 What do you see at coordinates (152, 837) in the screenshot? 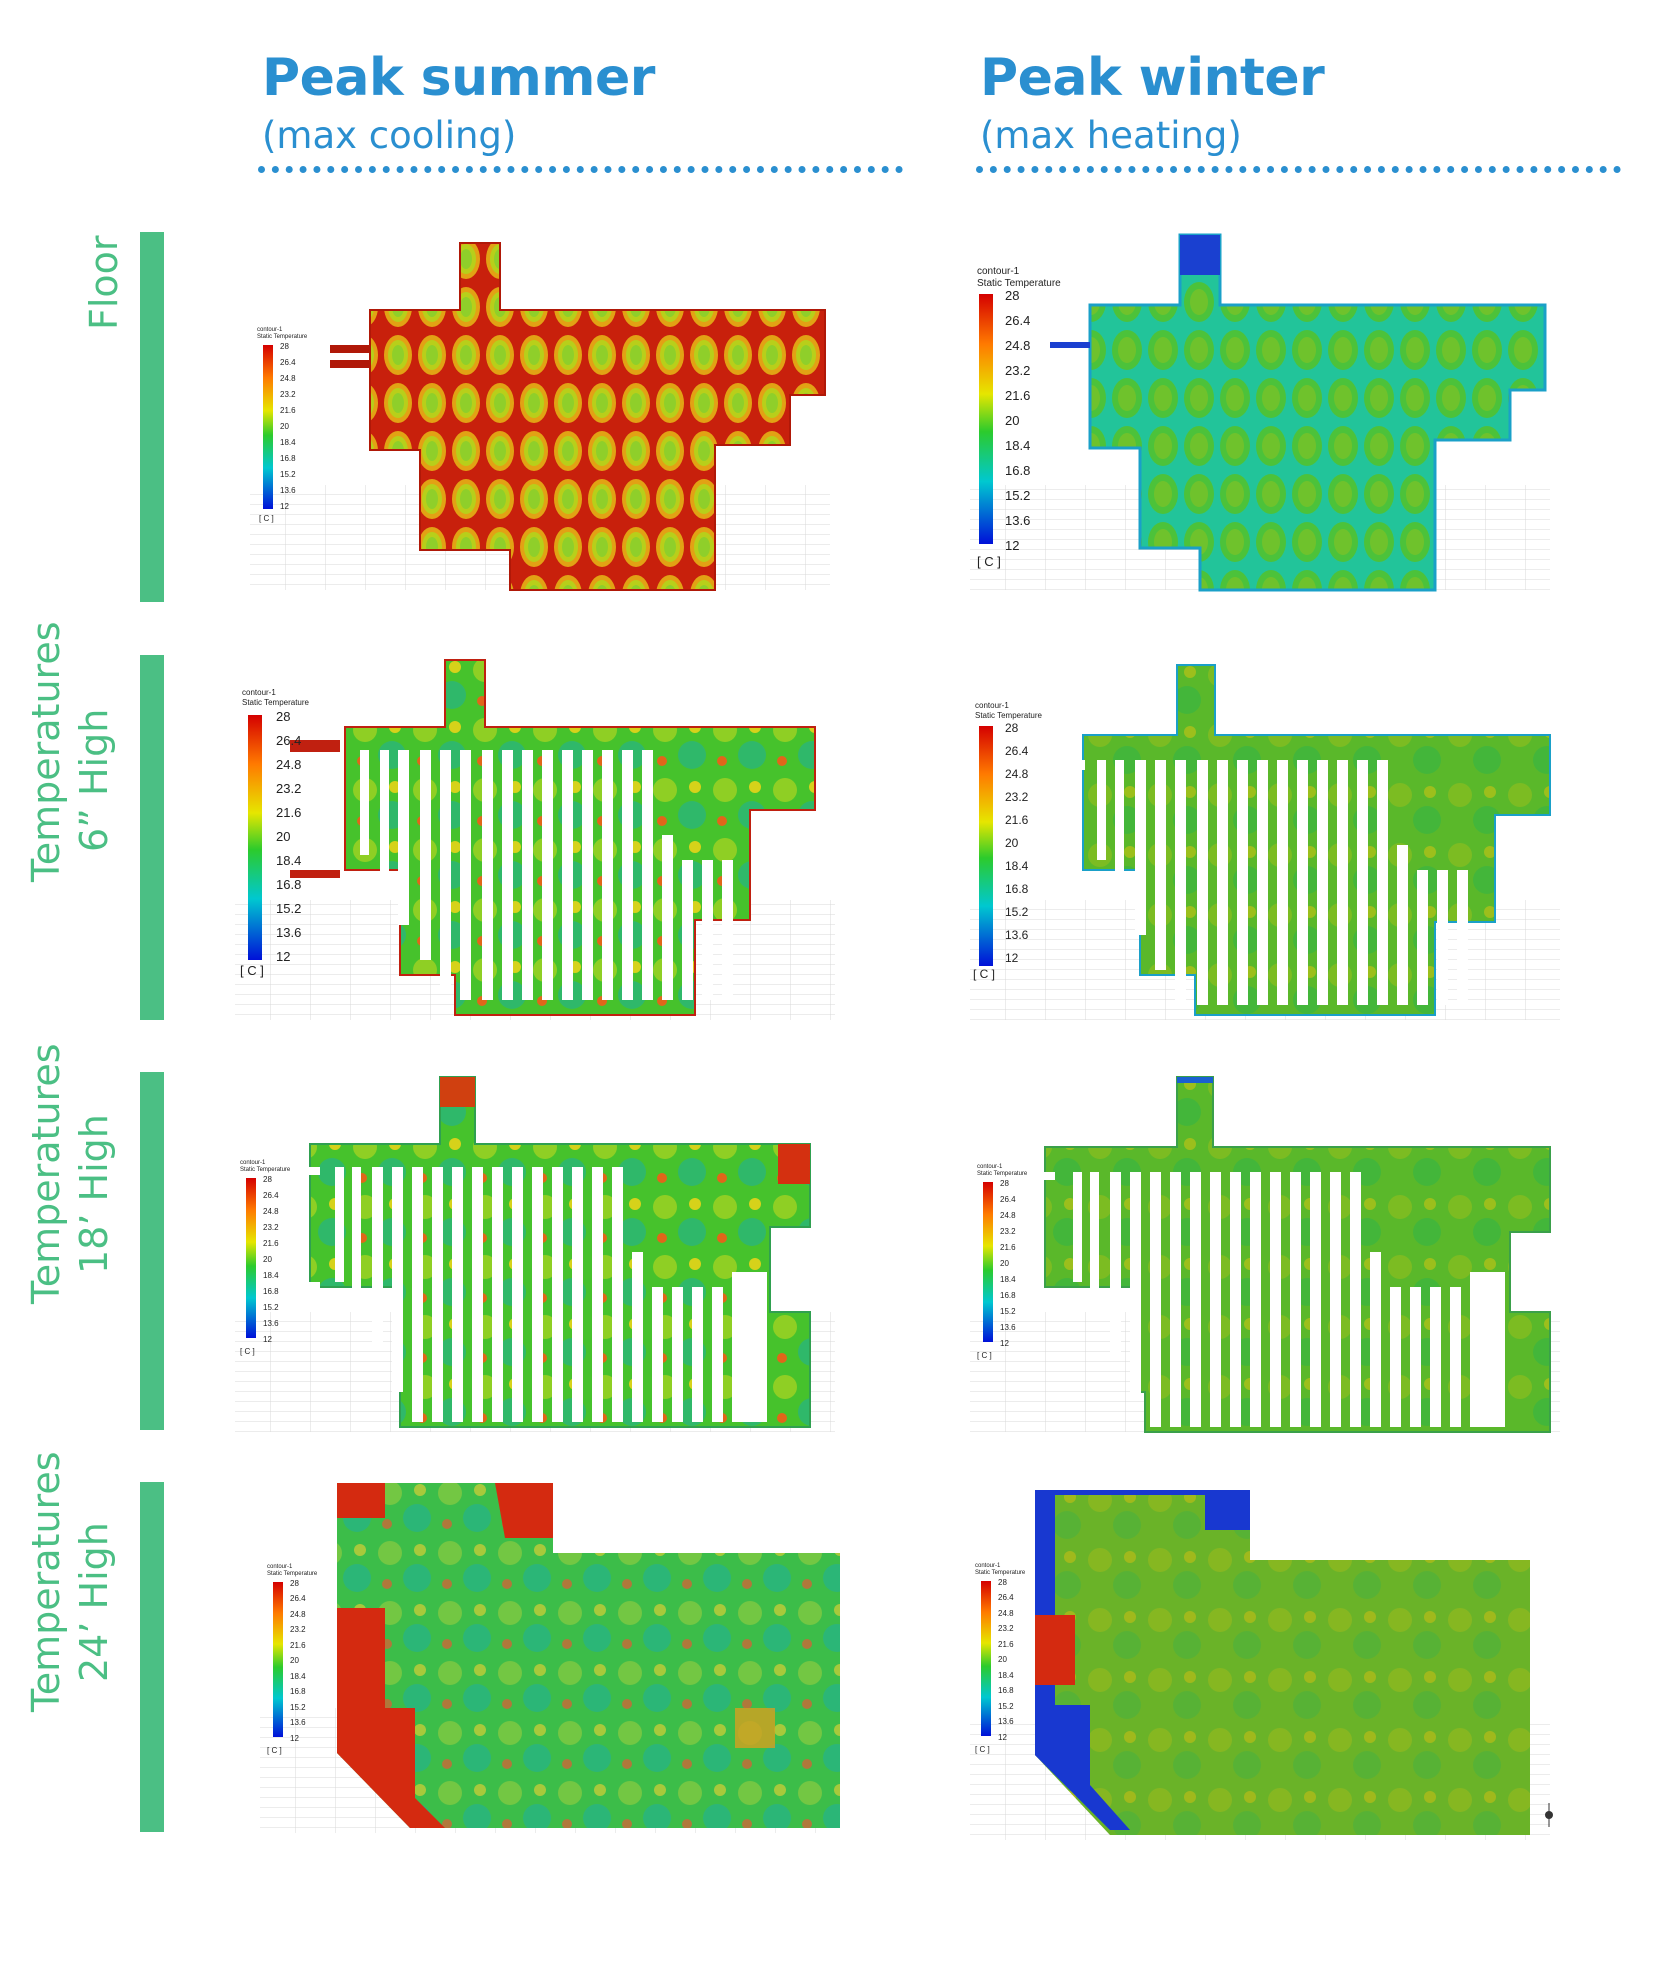
I see `row-bar-6in` at bounding box center [152, 837].